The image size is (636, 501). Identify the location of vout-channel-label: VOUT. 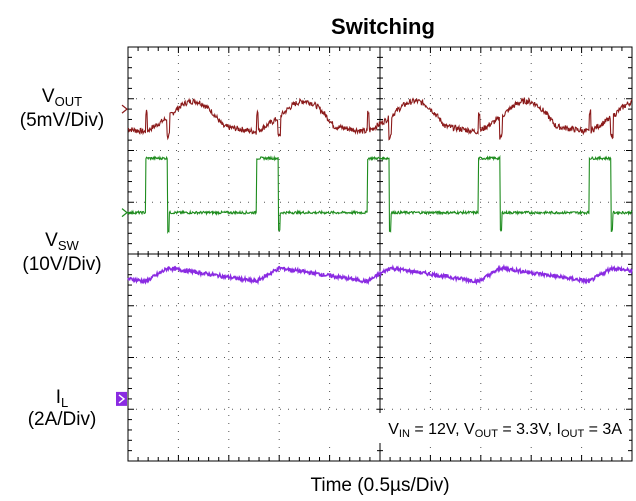
(62, 97).